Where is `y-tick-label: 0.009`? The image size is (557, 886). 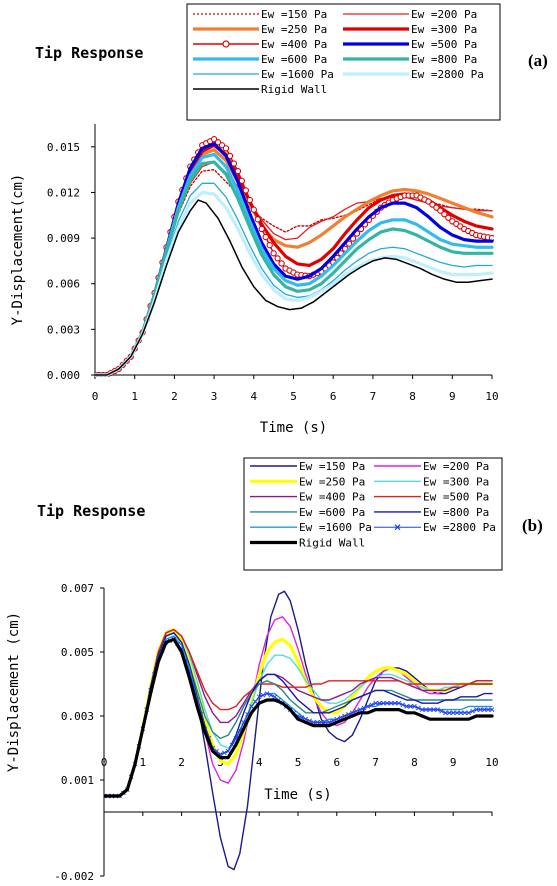
y-tick-label: 0.009 is located at coordinates (63, 238).